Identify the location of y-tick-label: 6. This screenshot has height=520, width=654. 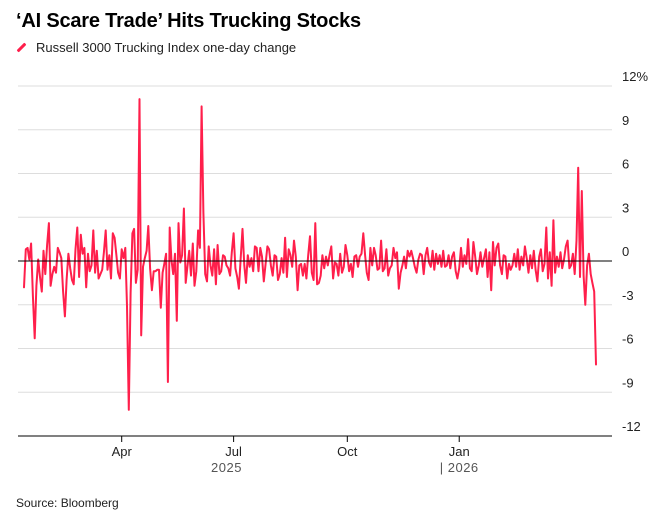
(625, 164).